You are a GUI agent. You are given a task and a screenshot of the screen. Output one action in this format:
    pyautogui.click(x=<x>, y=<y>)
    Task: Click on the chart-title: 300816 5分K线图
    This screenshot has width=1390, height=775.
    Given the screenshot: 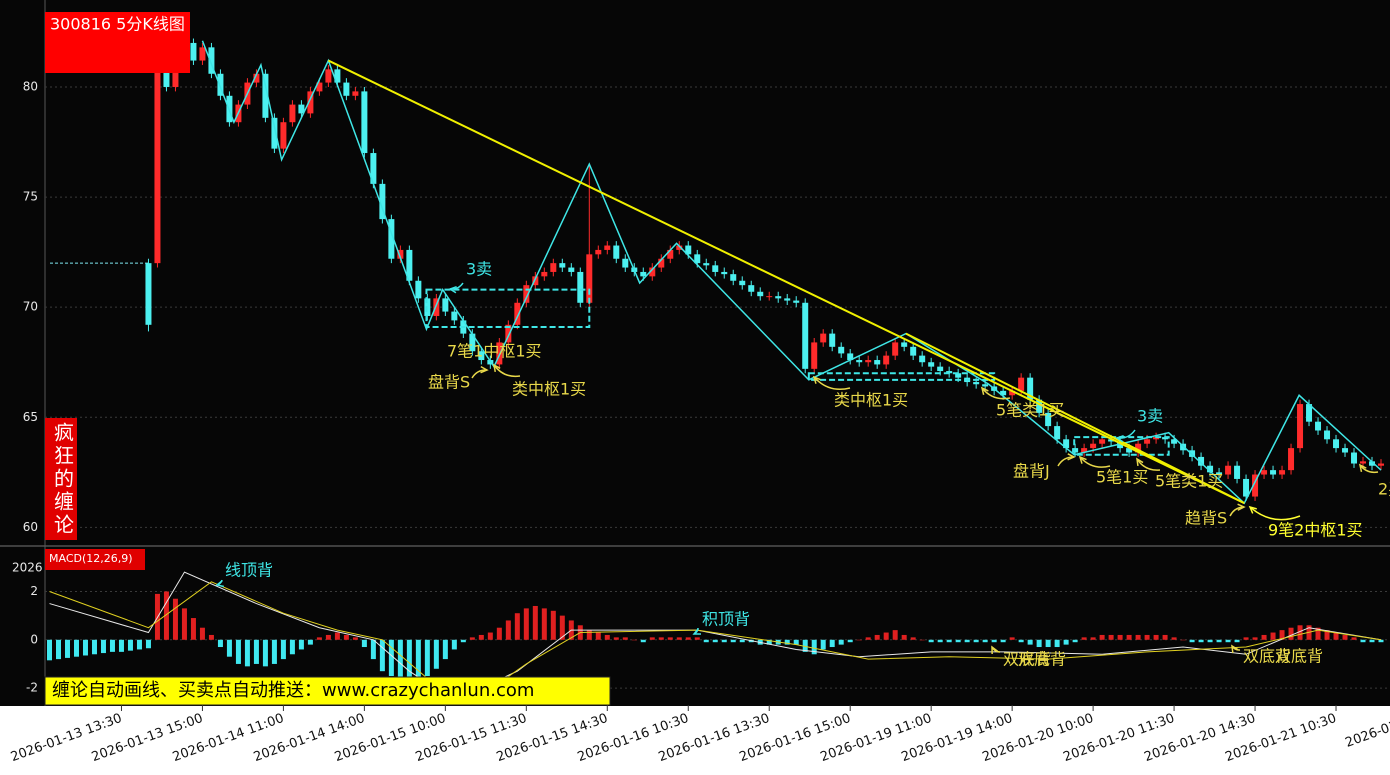 What is the action you would take?
    pyautogui.click(x=117, y=24)
    